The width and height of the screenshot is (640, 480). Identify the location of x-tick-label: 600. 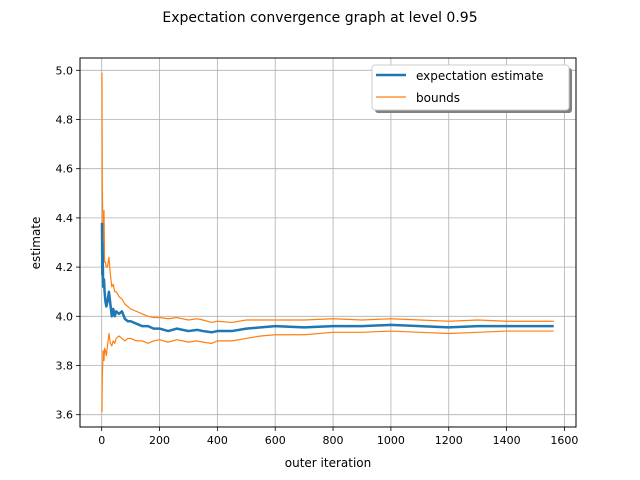
(275, 440).